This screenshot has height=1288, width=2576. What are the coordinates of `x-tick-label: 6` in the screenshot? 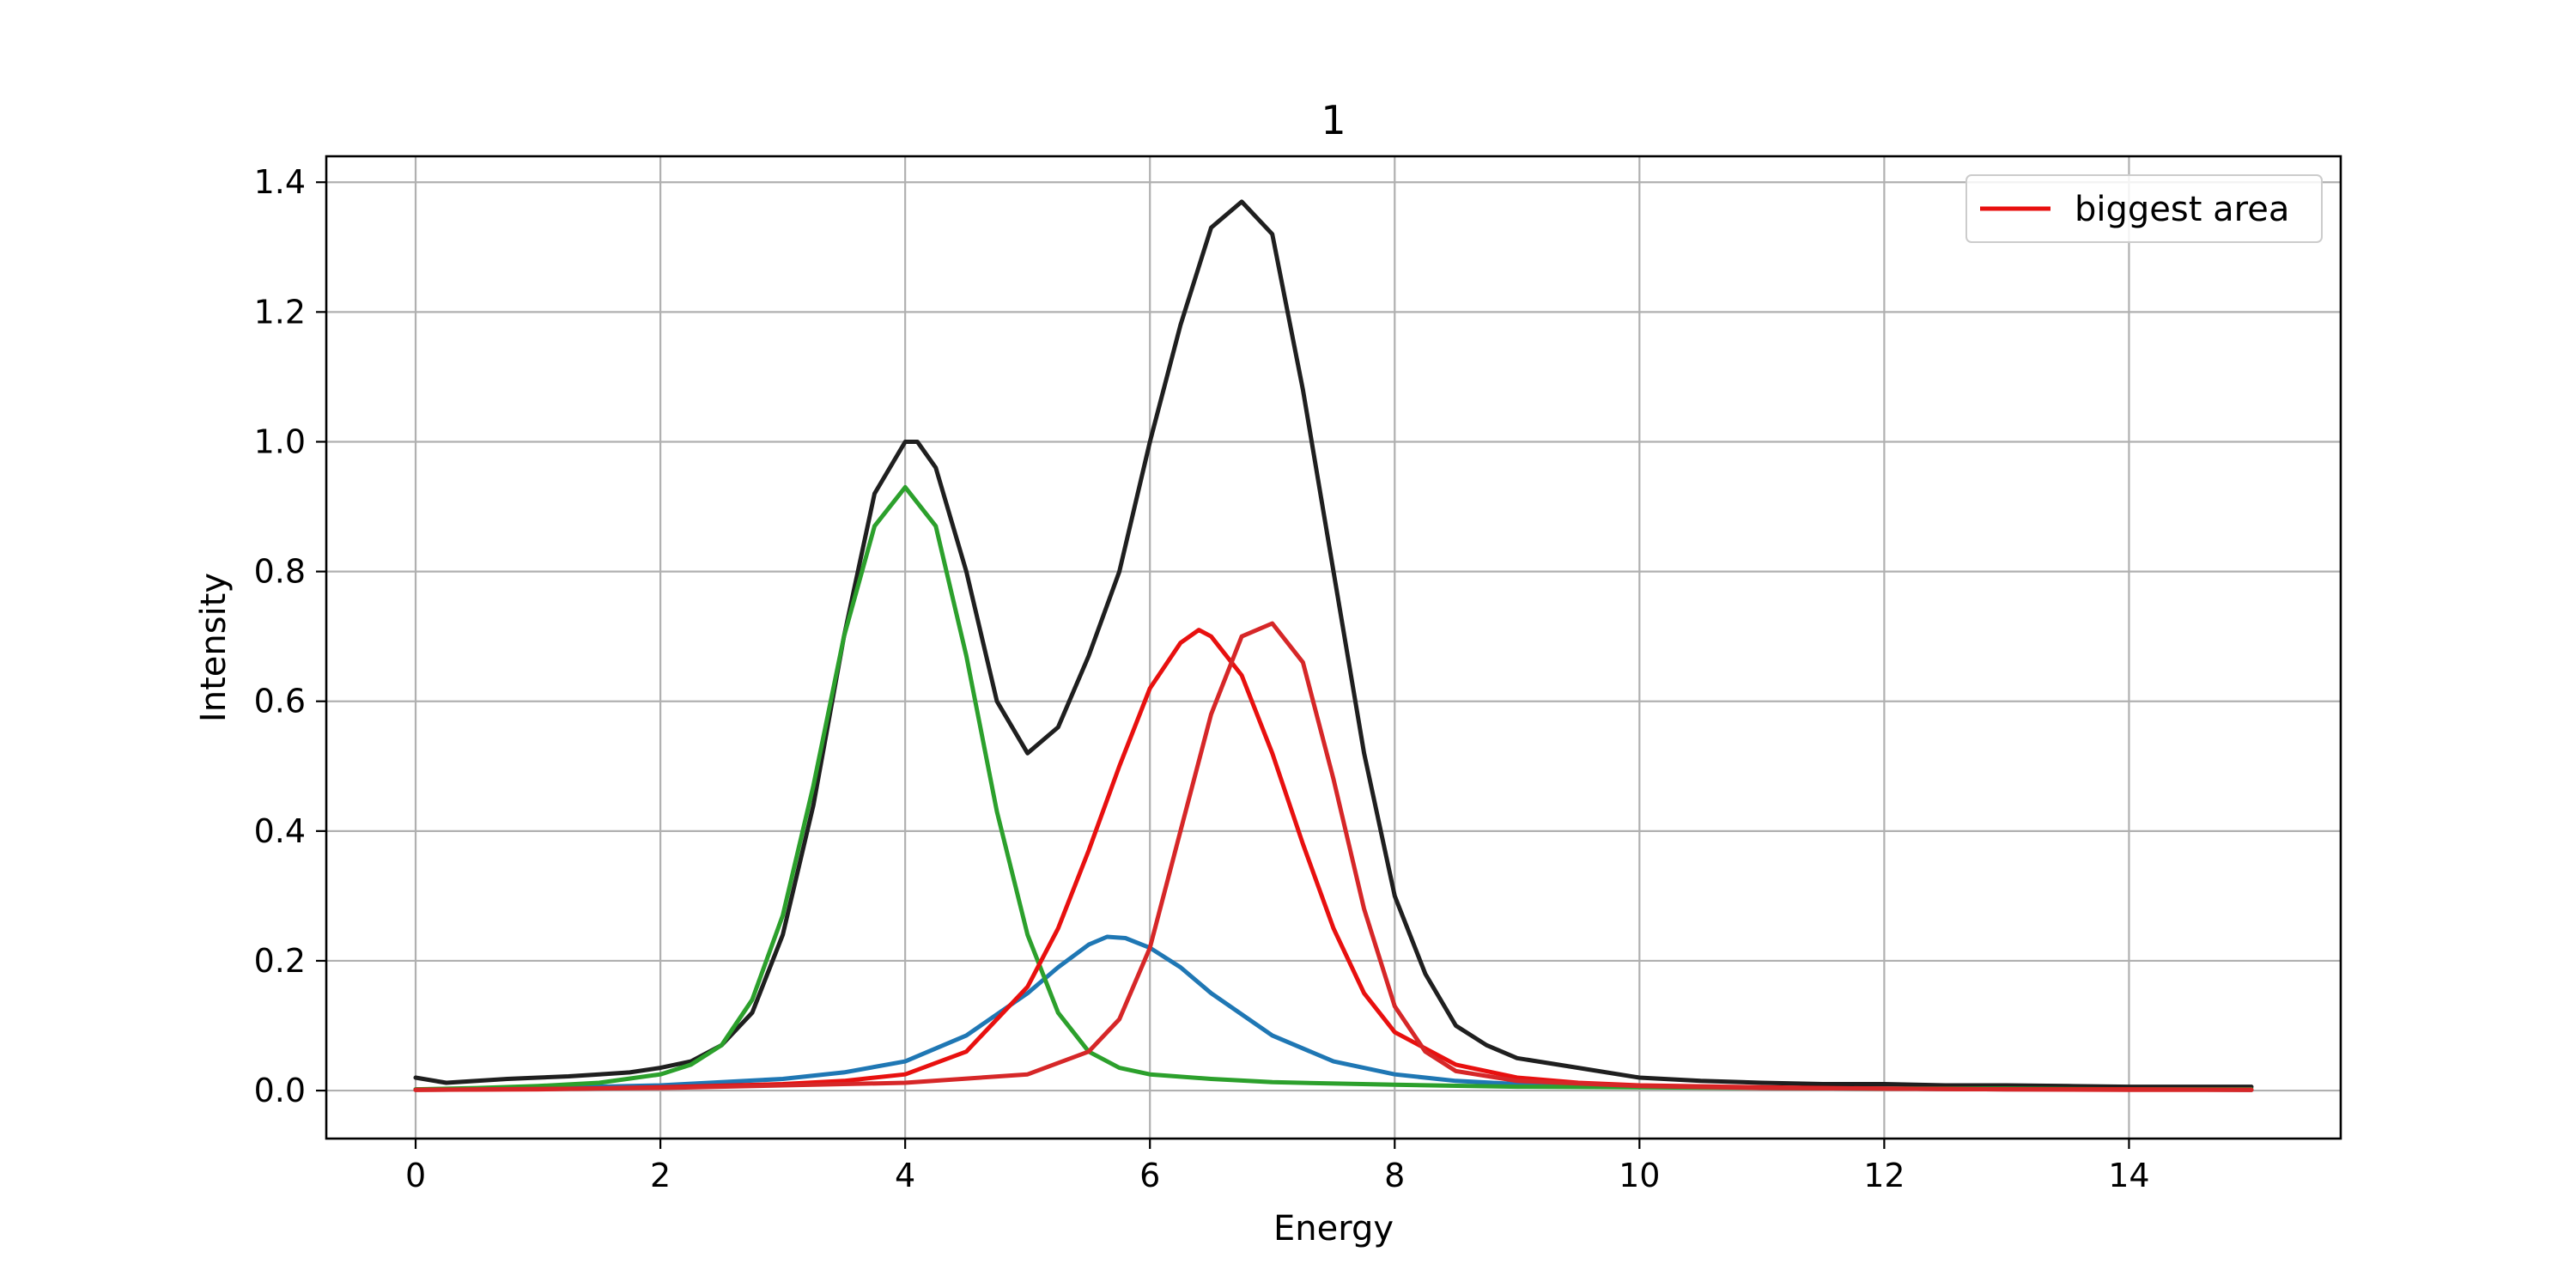 It's located at (1149, 1175).